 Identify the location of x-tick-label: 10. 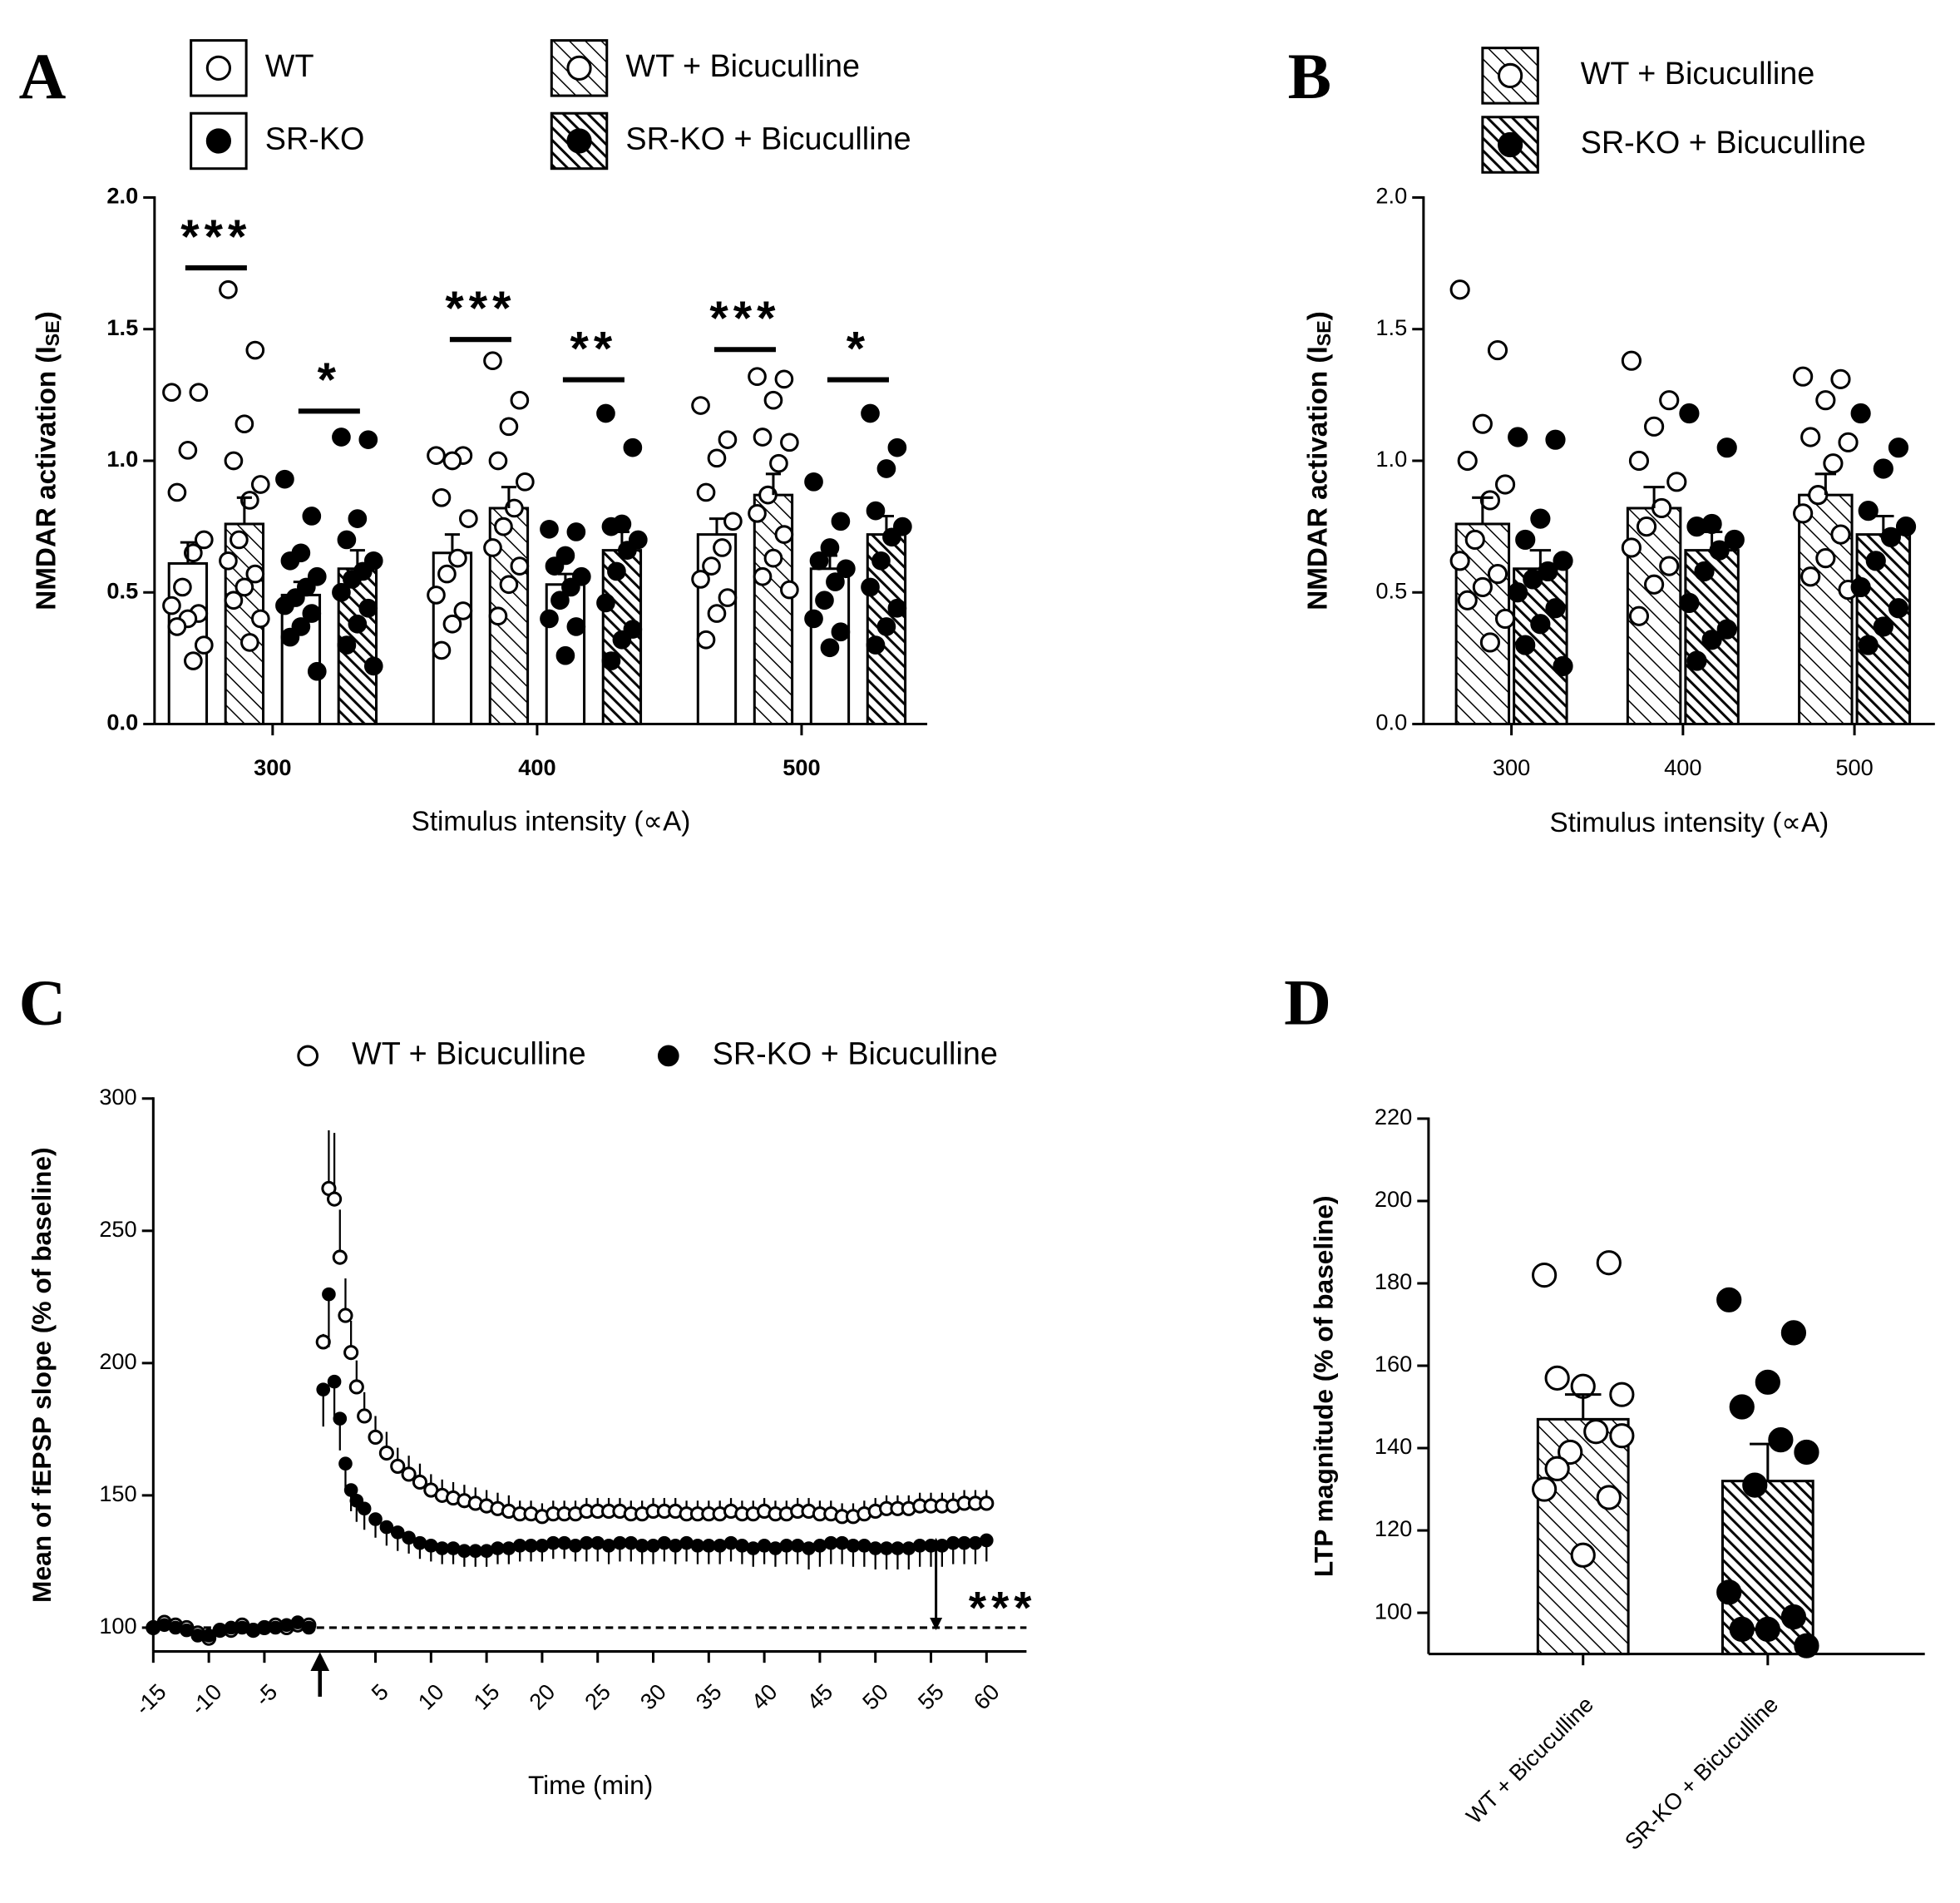
(430, 1696).